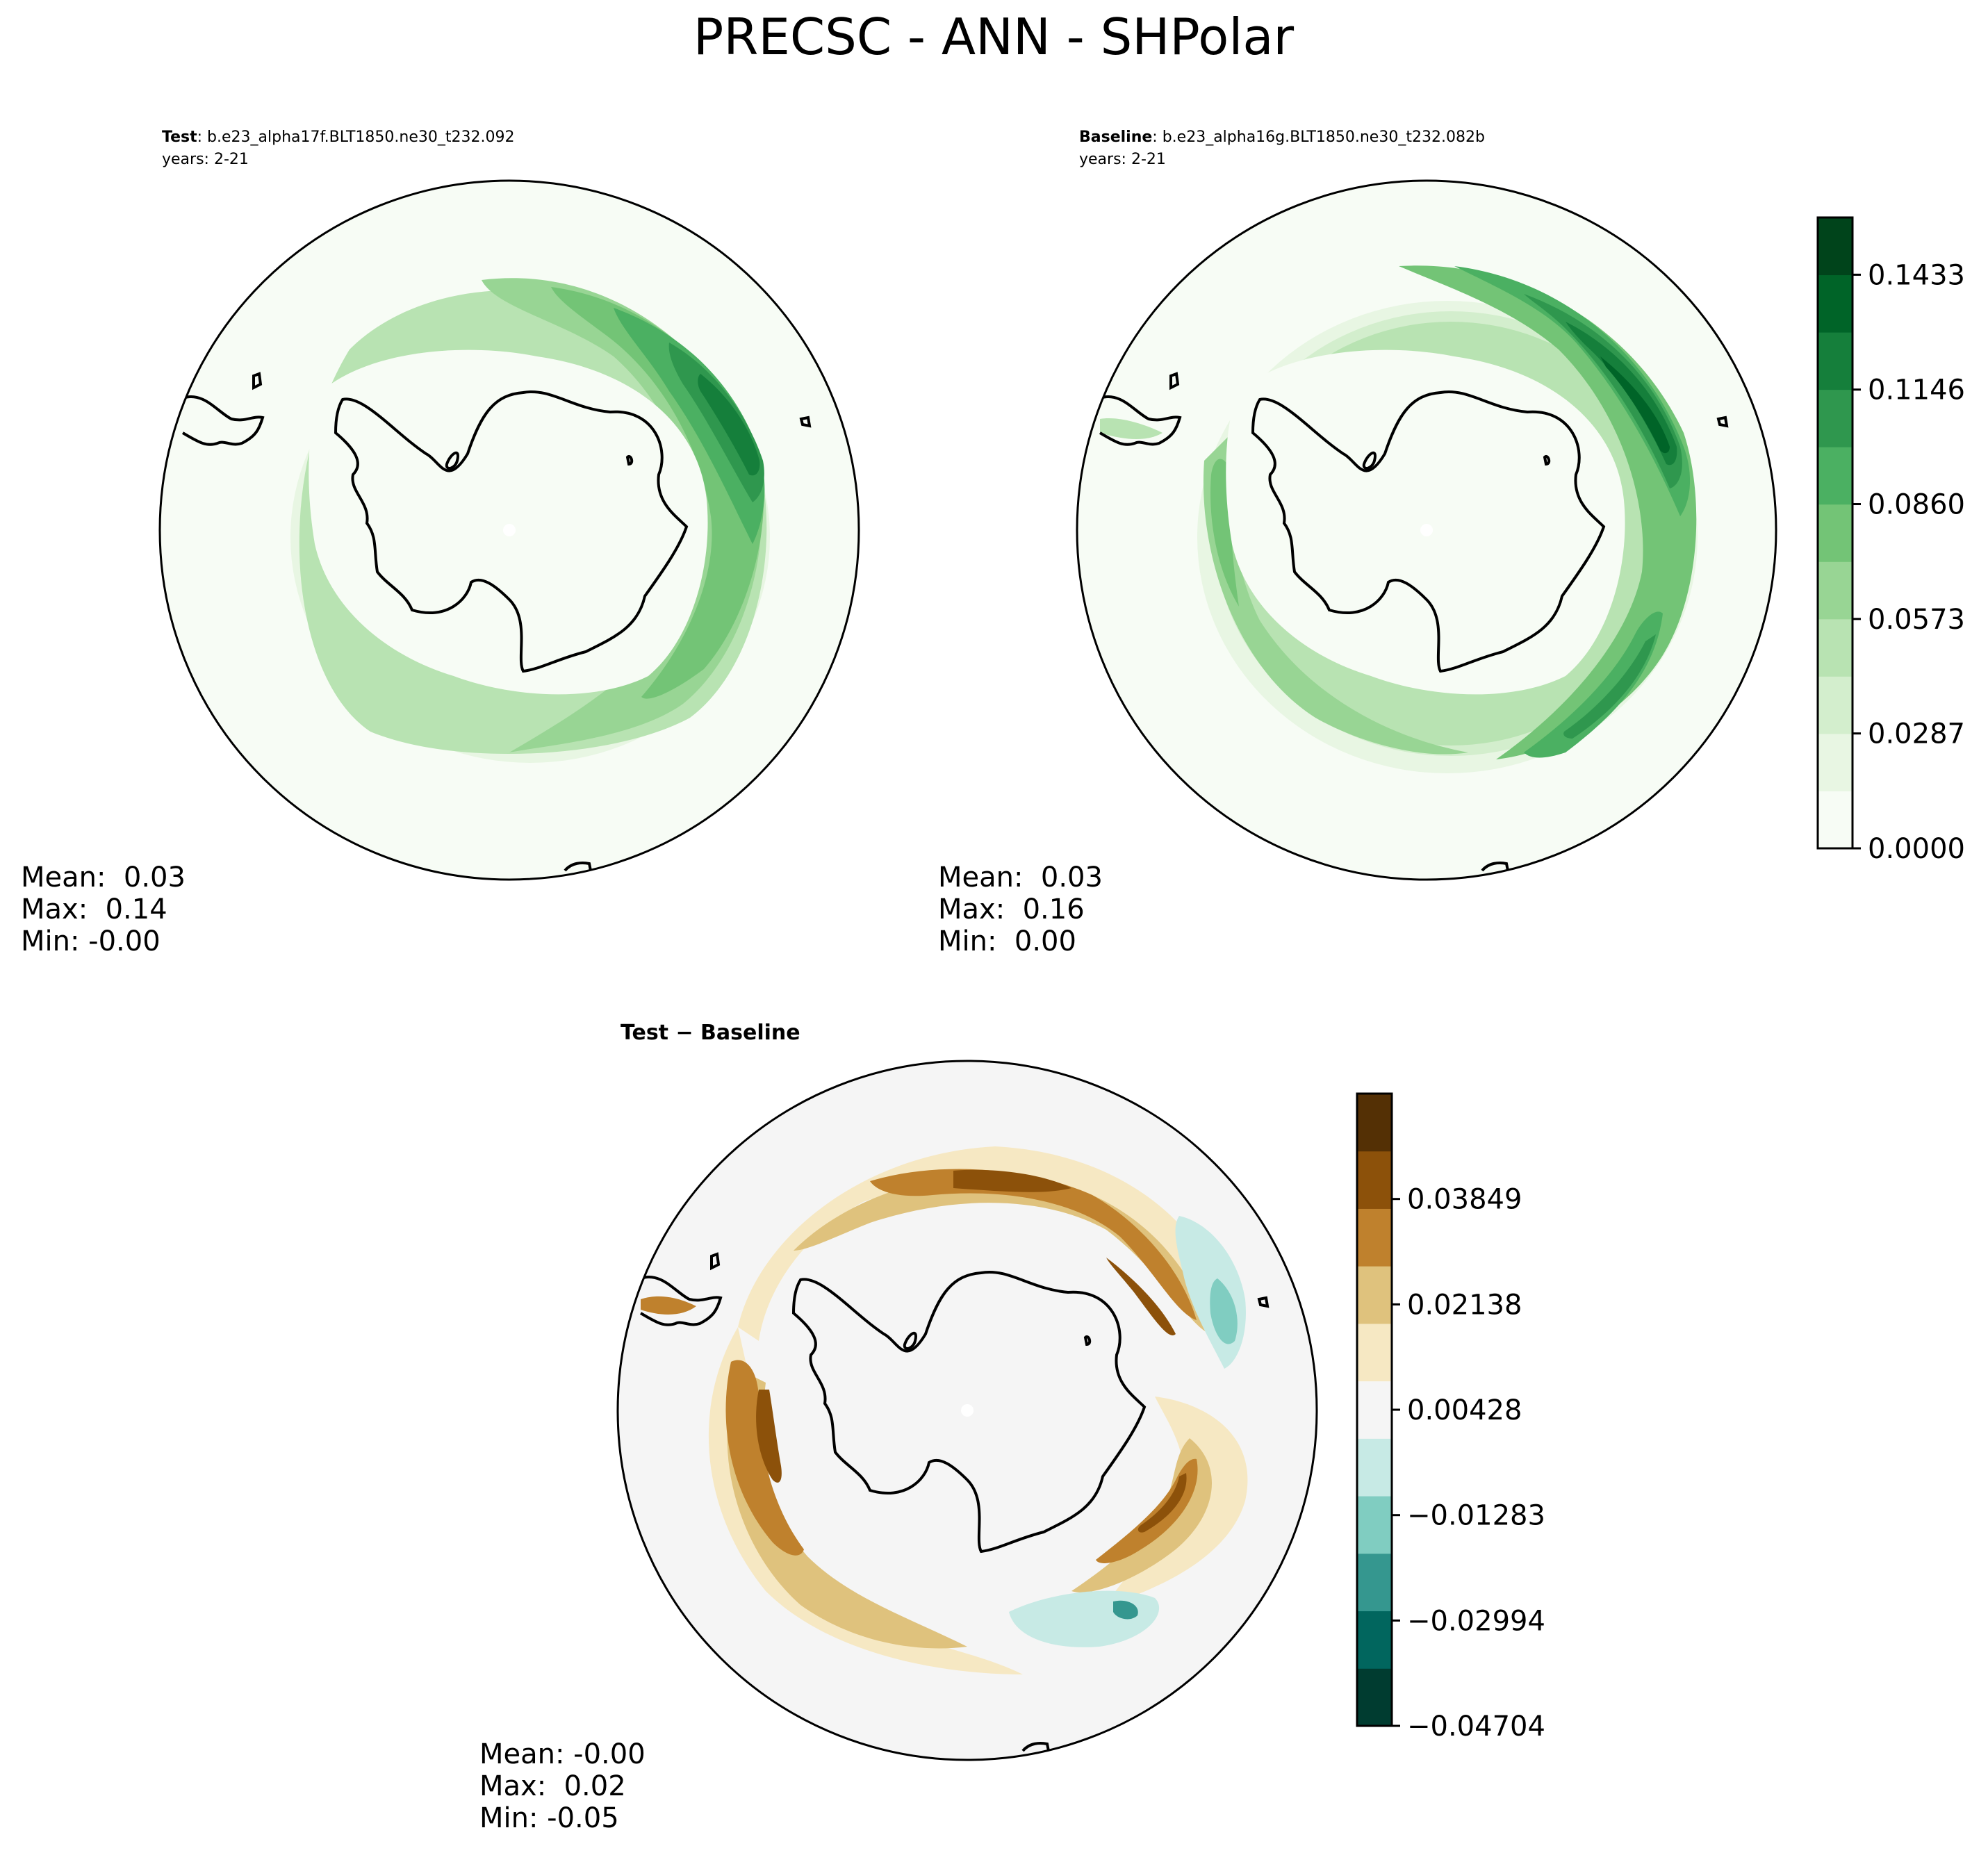  I want to click on greens-colorbar: 0.1433 0.1146 0.0860 0.0573 0.0287 0.0000, so click(1890, 540).